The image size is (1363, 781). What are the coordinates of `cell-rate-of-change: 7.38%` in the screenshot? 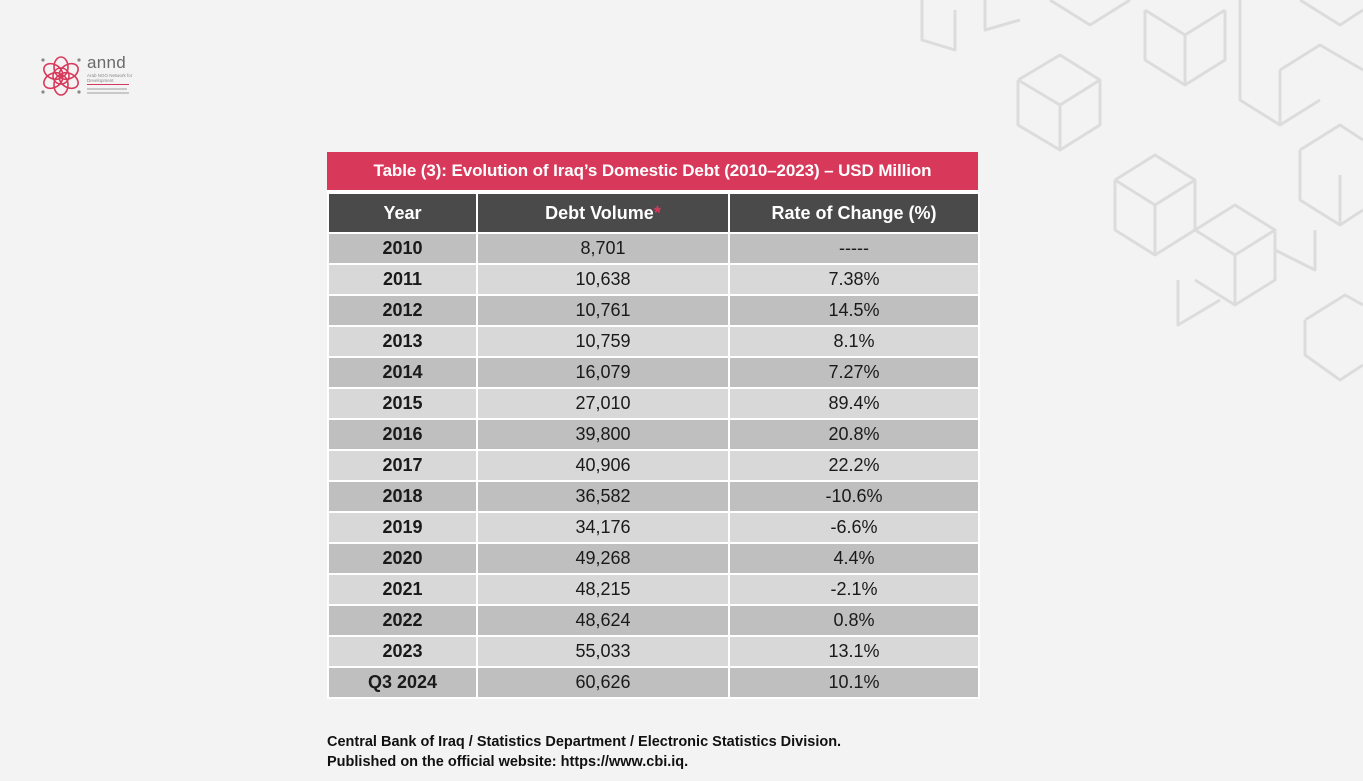 It's located at (854, 279).